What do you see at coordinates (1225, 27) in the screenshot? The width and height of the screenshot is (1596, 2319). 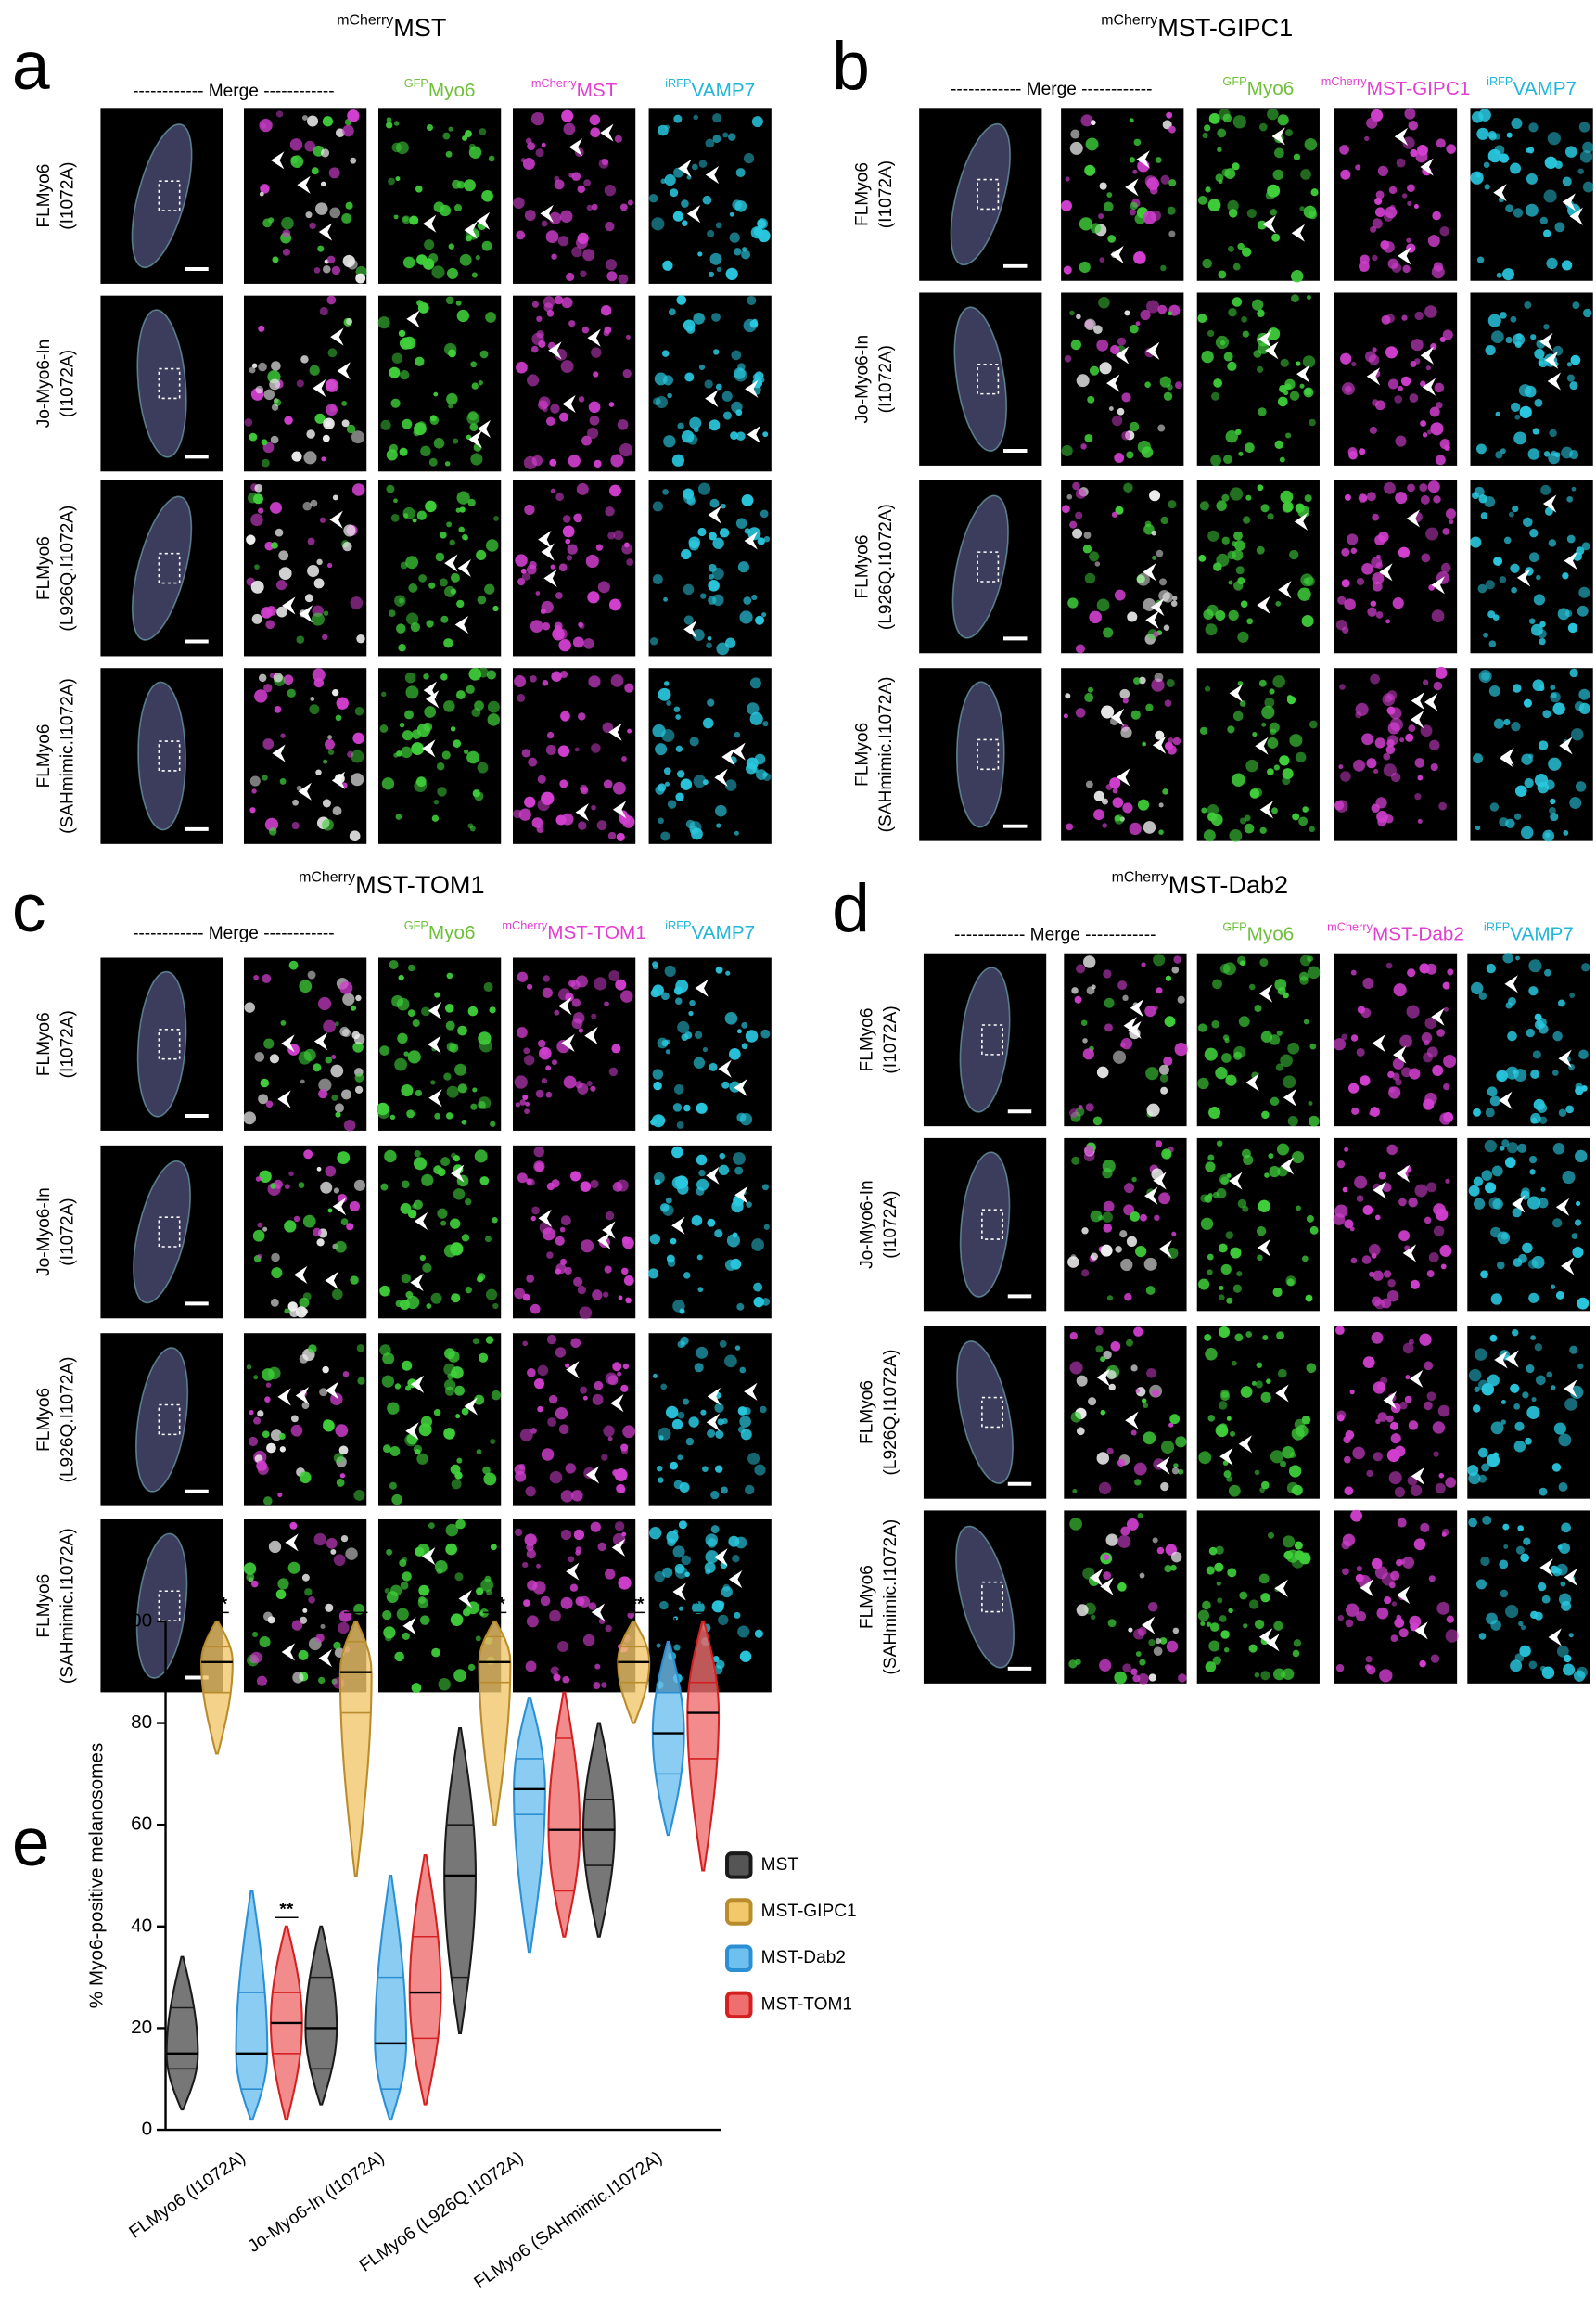 I see `title-main: MST-GIPC1` at bounding box center [1225, 27].